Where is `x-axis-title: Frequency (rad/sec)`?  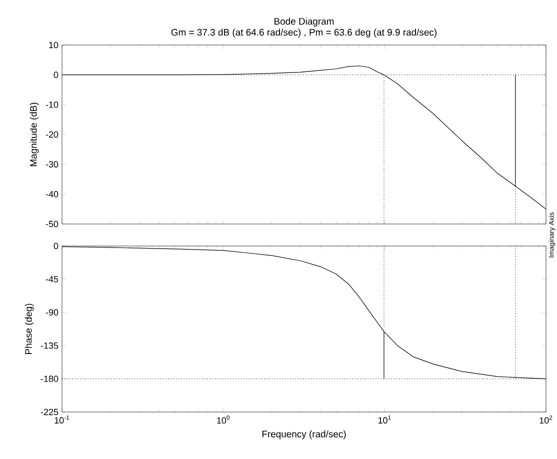
x-axis-title: Frequency (rad/sec) is located at coordinates (304, 435).